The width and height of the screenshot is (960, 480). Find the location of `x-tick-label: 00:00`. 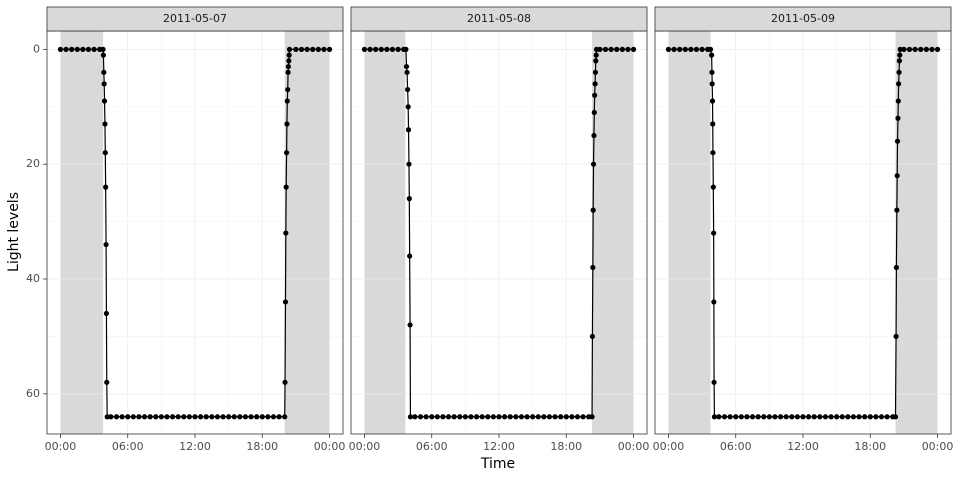

x-tick-label: 00:00 is located at coordinates (365, 446).